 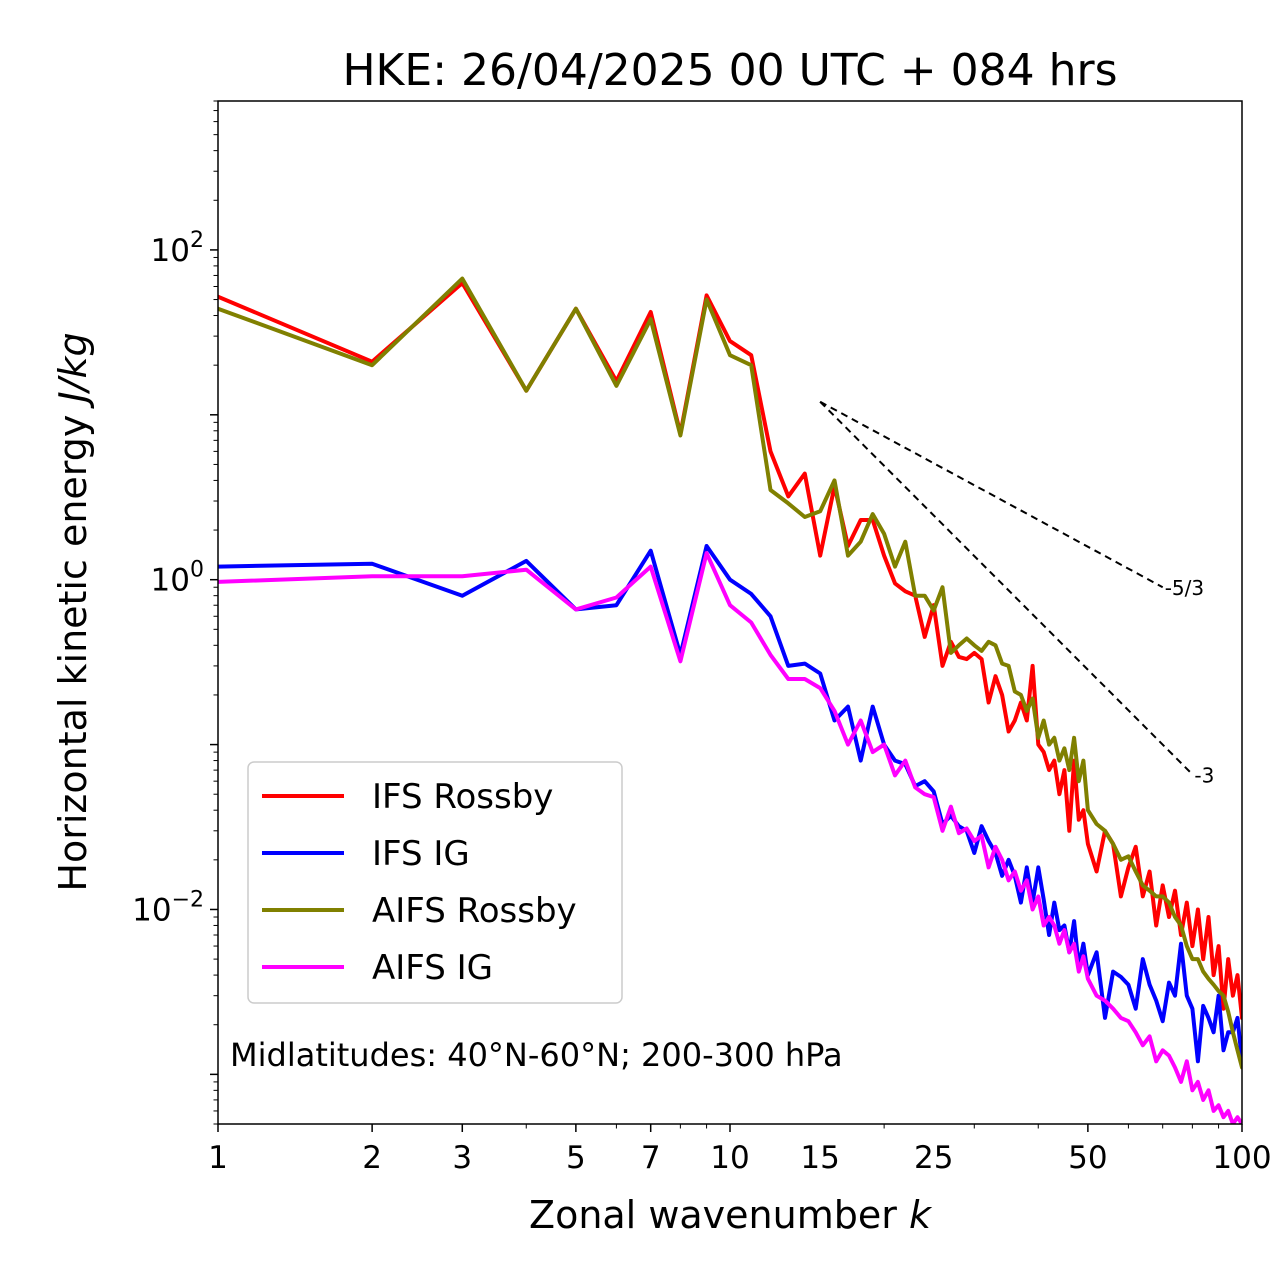 What do you see at coordinates (713, 1215) in the screenshot?
I see `x-axis-label: Zonal wavenumber` at bounding box center [713, 1215].